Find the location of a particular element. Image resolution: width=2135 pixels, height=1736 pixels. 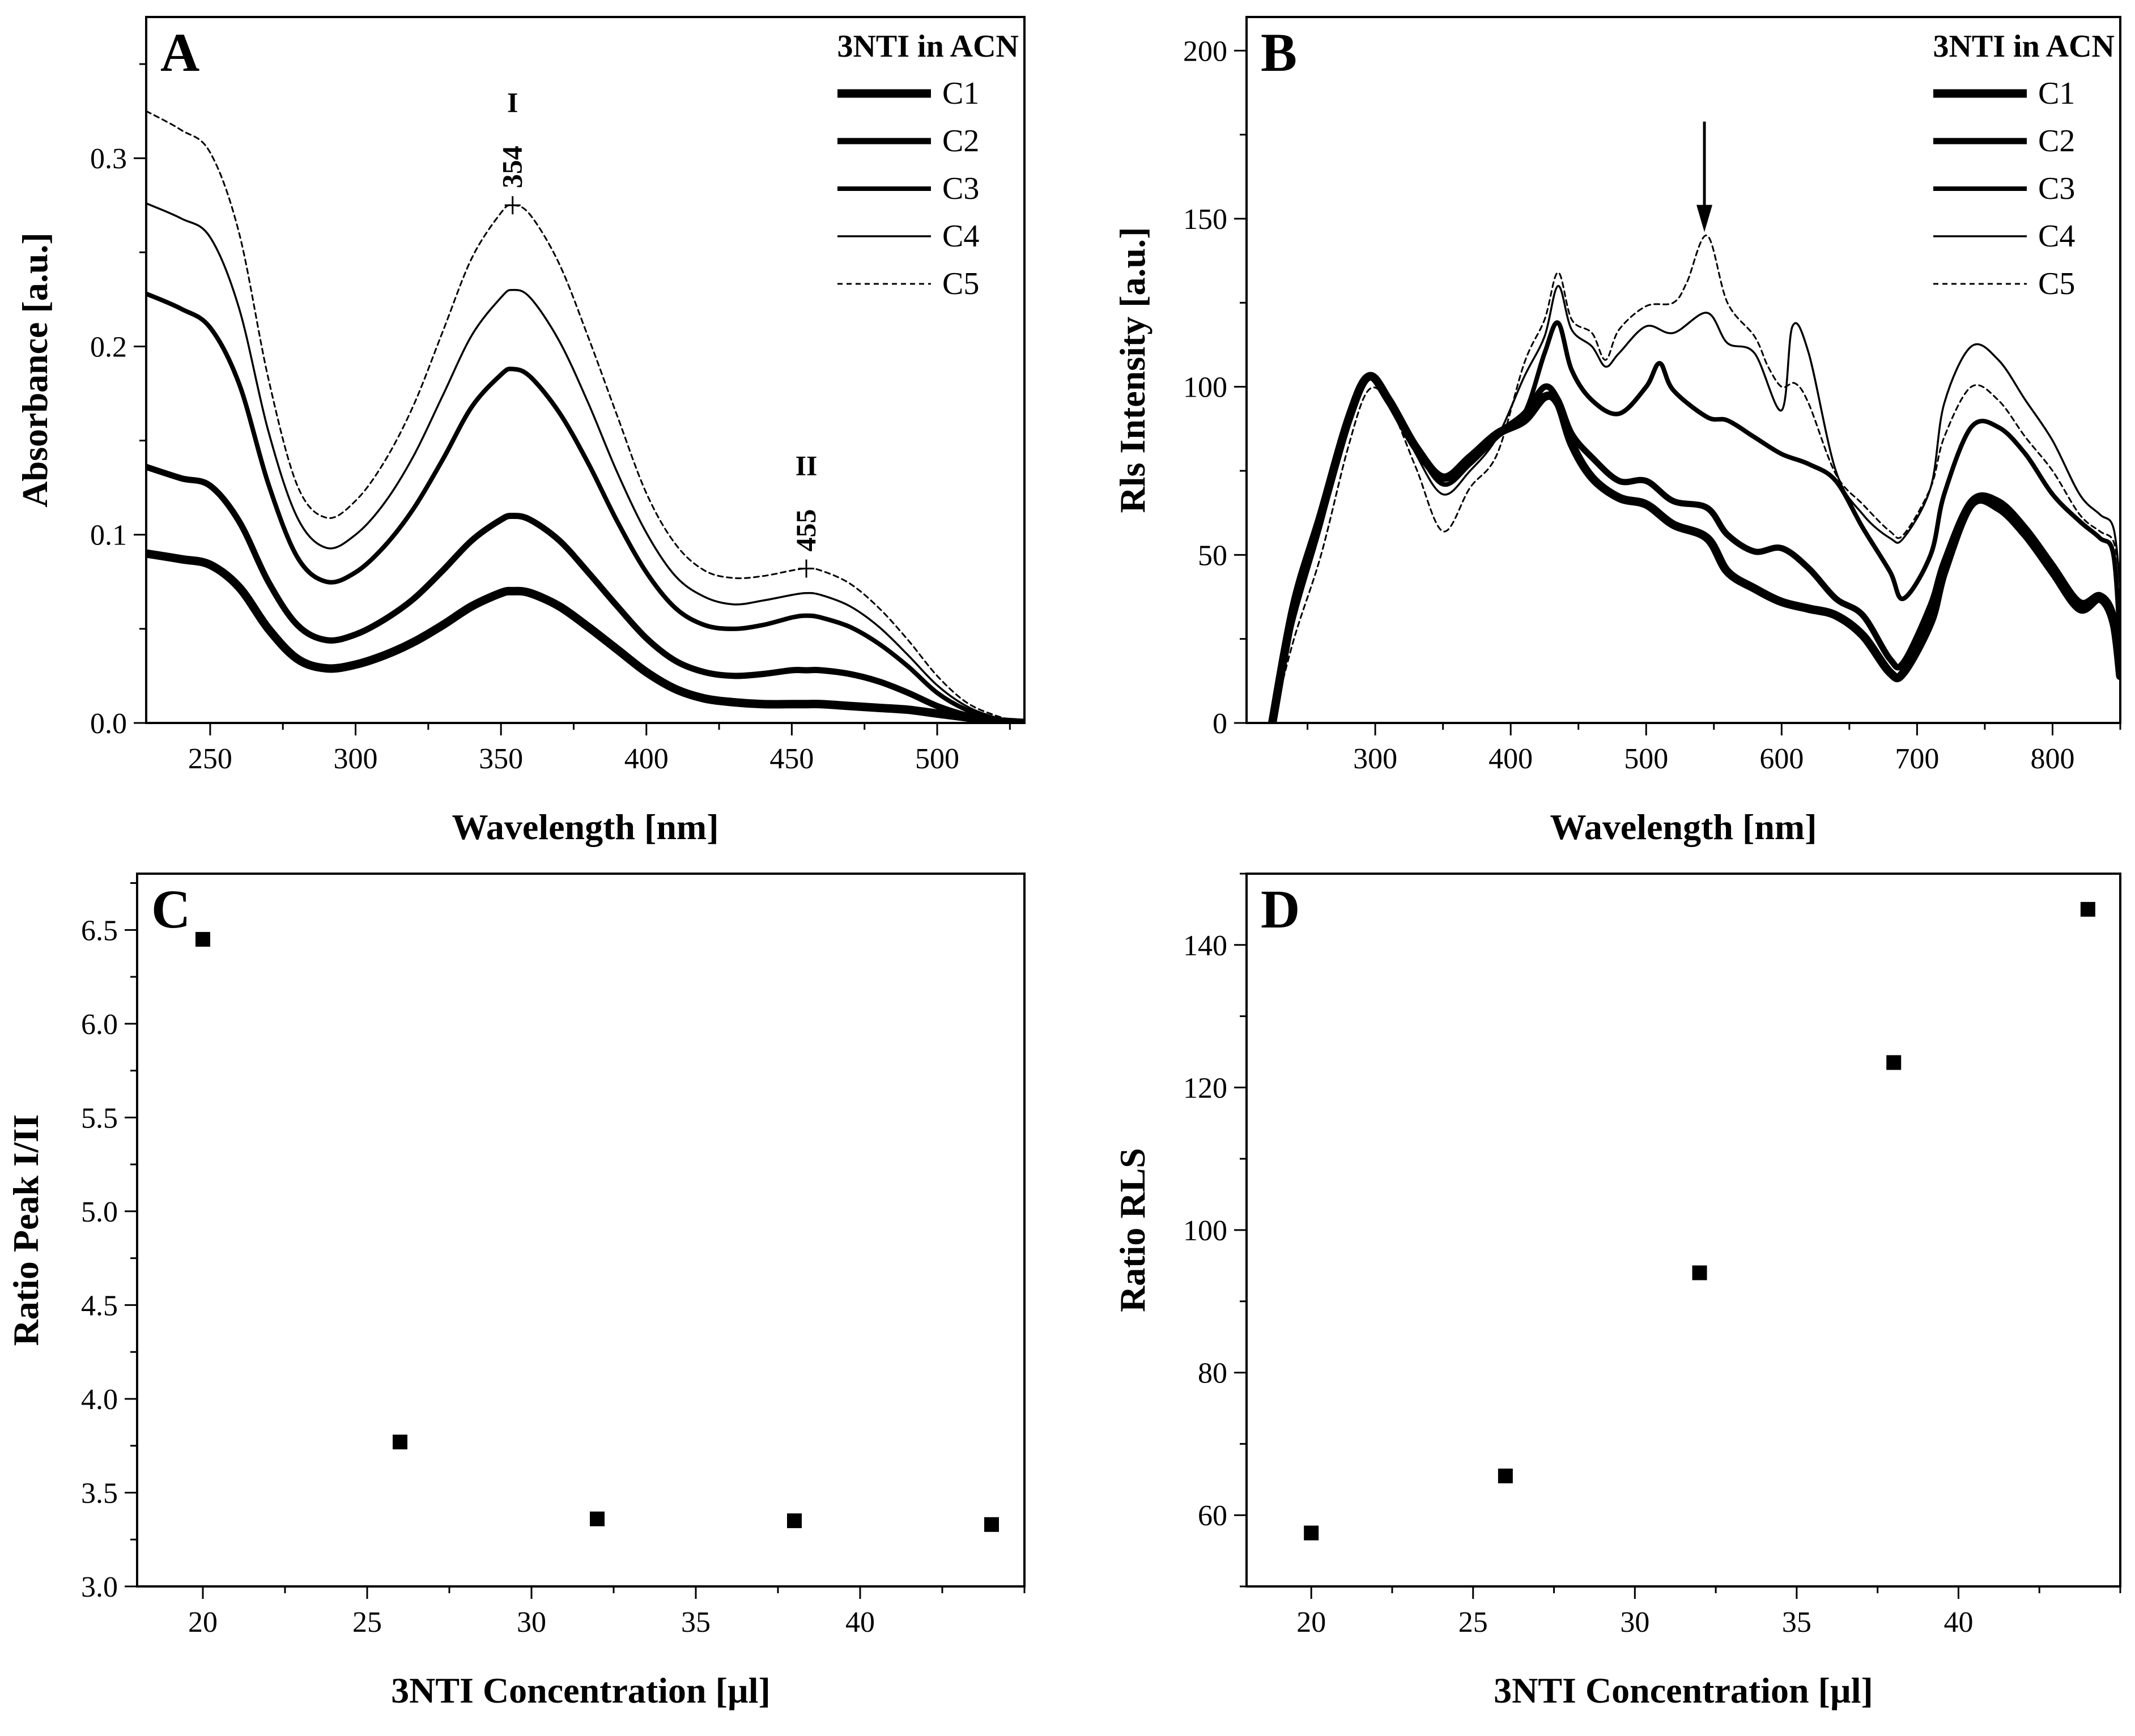

y-tick-label: 4.5 is located at coordinates (99, 1306).